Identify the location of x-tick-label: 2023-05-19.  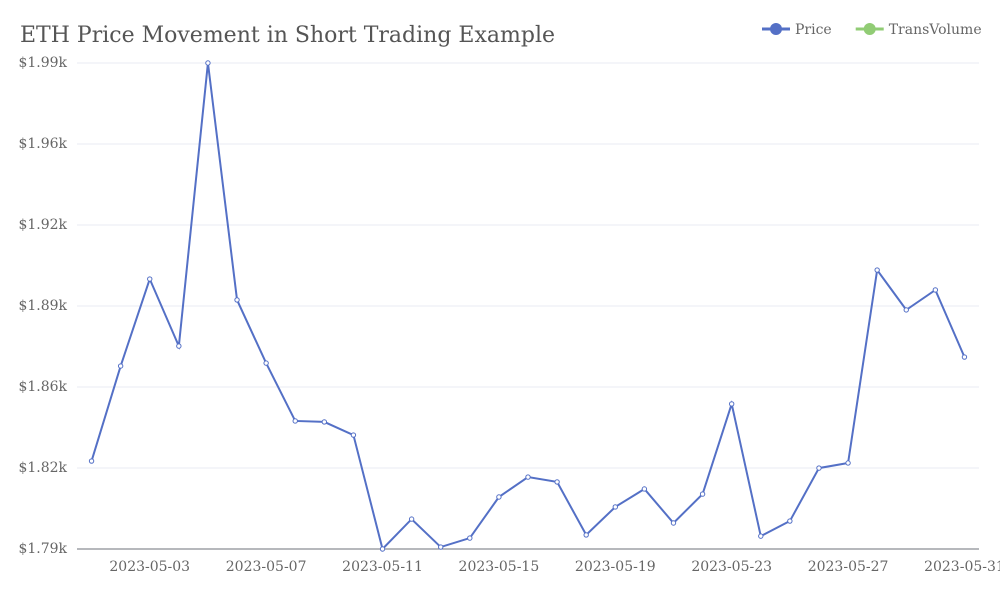
(615, 567).